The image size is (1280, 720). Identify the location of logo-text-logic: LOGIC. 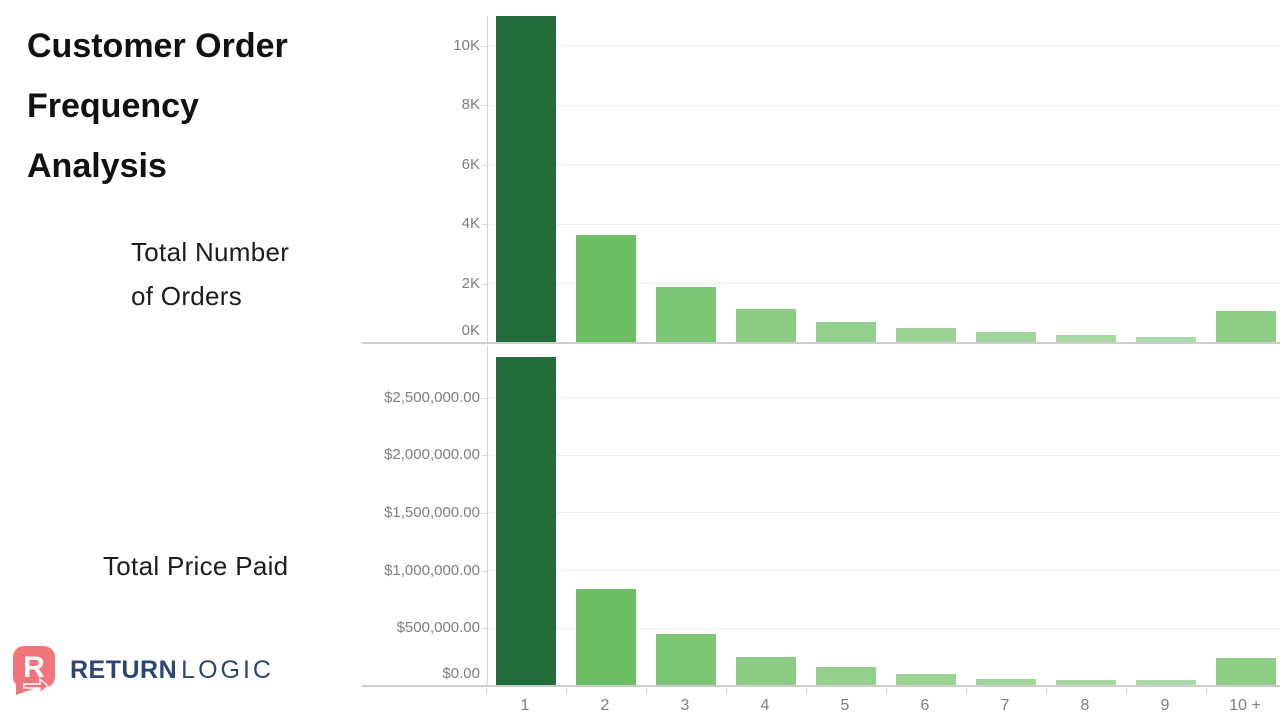
(227, 669).